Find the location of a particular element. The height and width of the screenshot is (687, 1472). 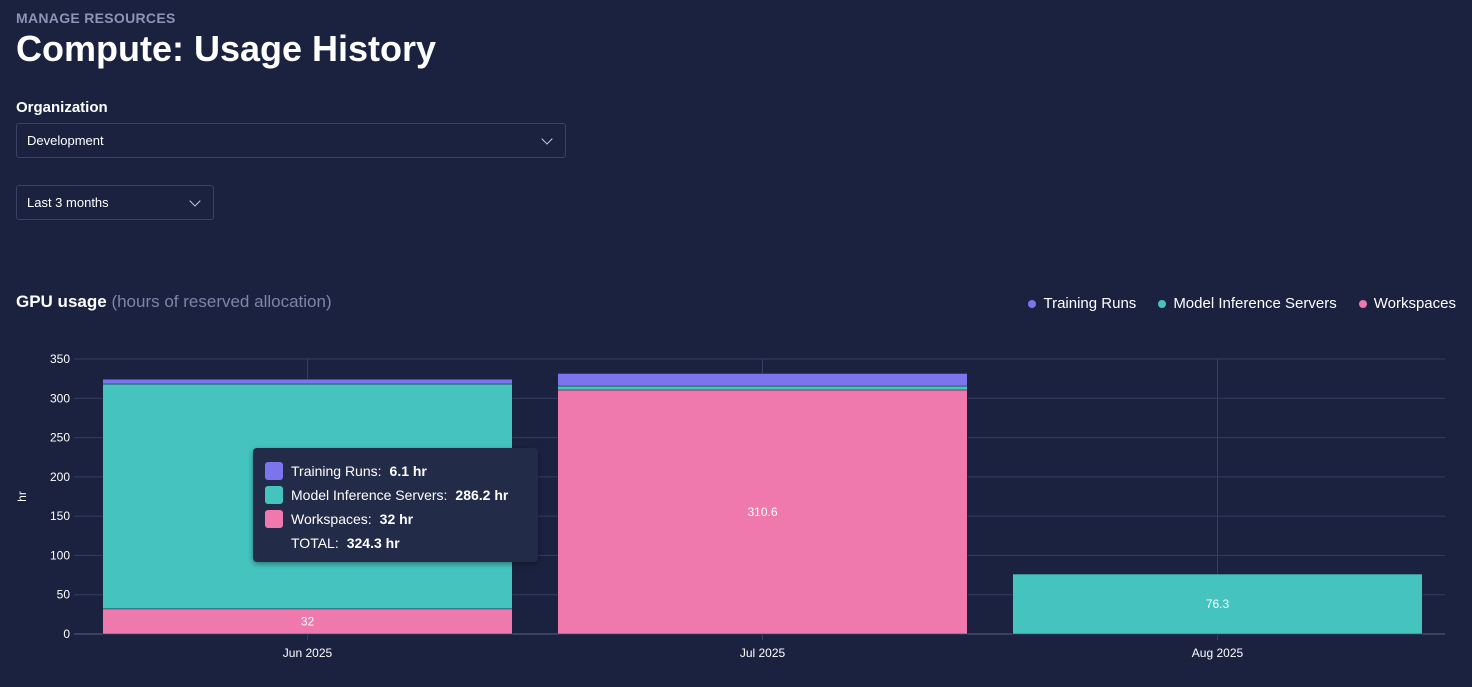

tooltip-value: 286.2 hr is located at coordinates (482, 495).